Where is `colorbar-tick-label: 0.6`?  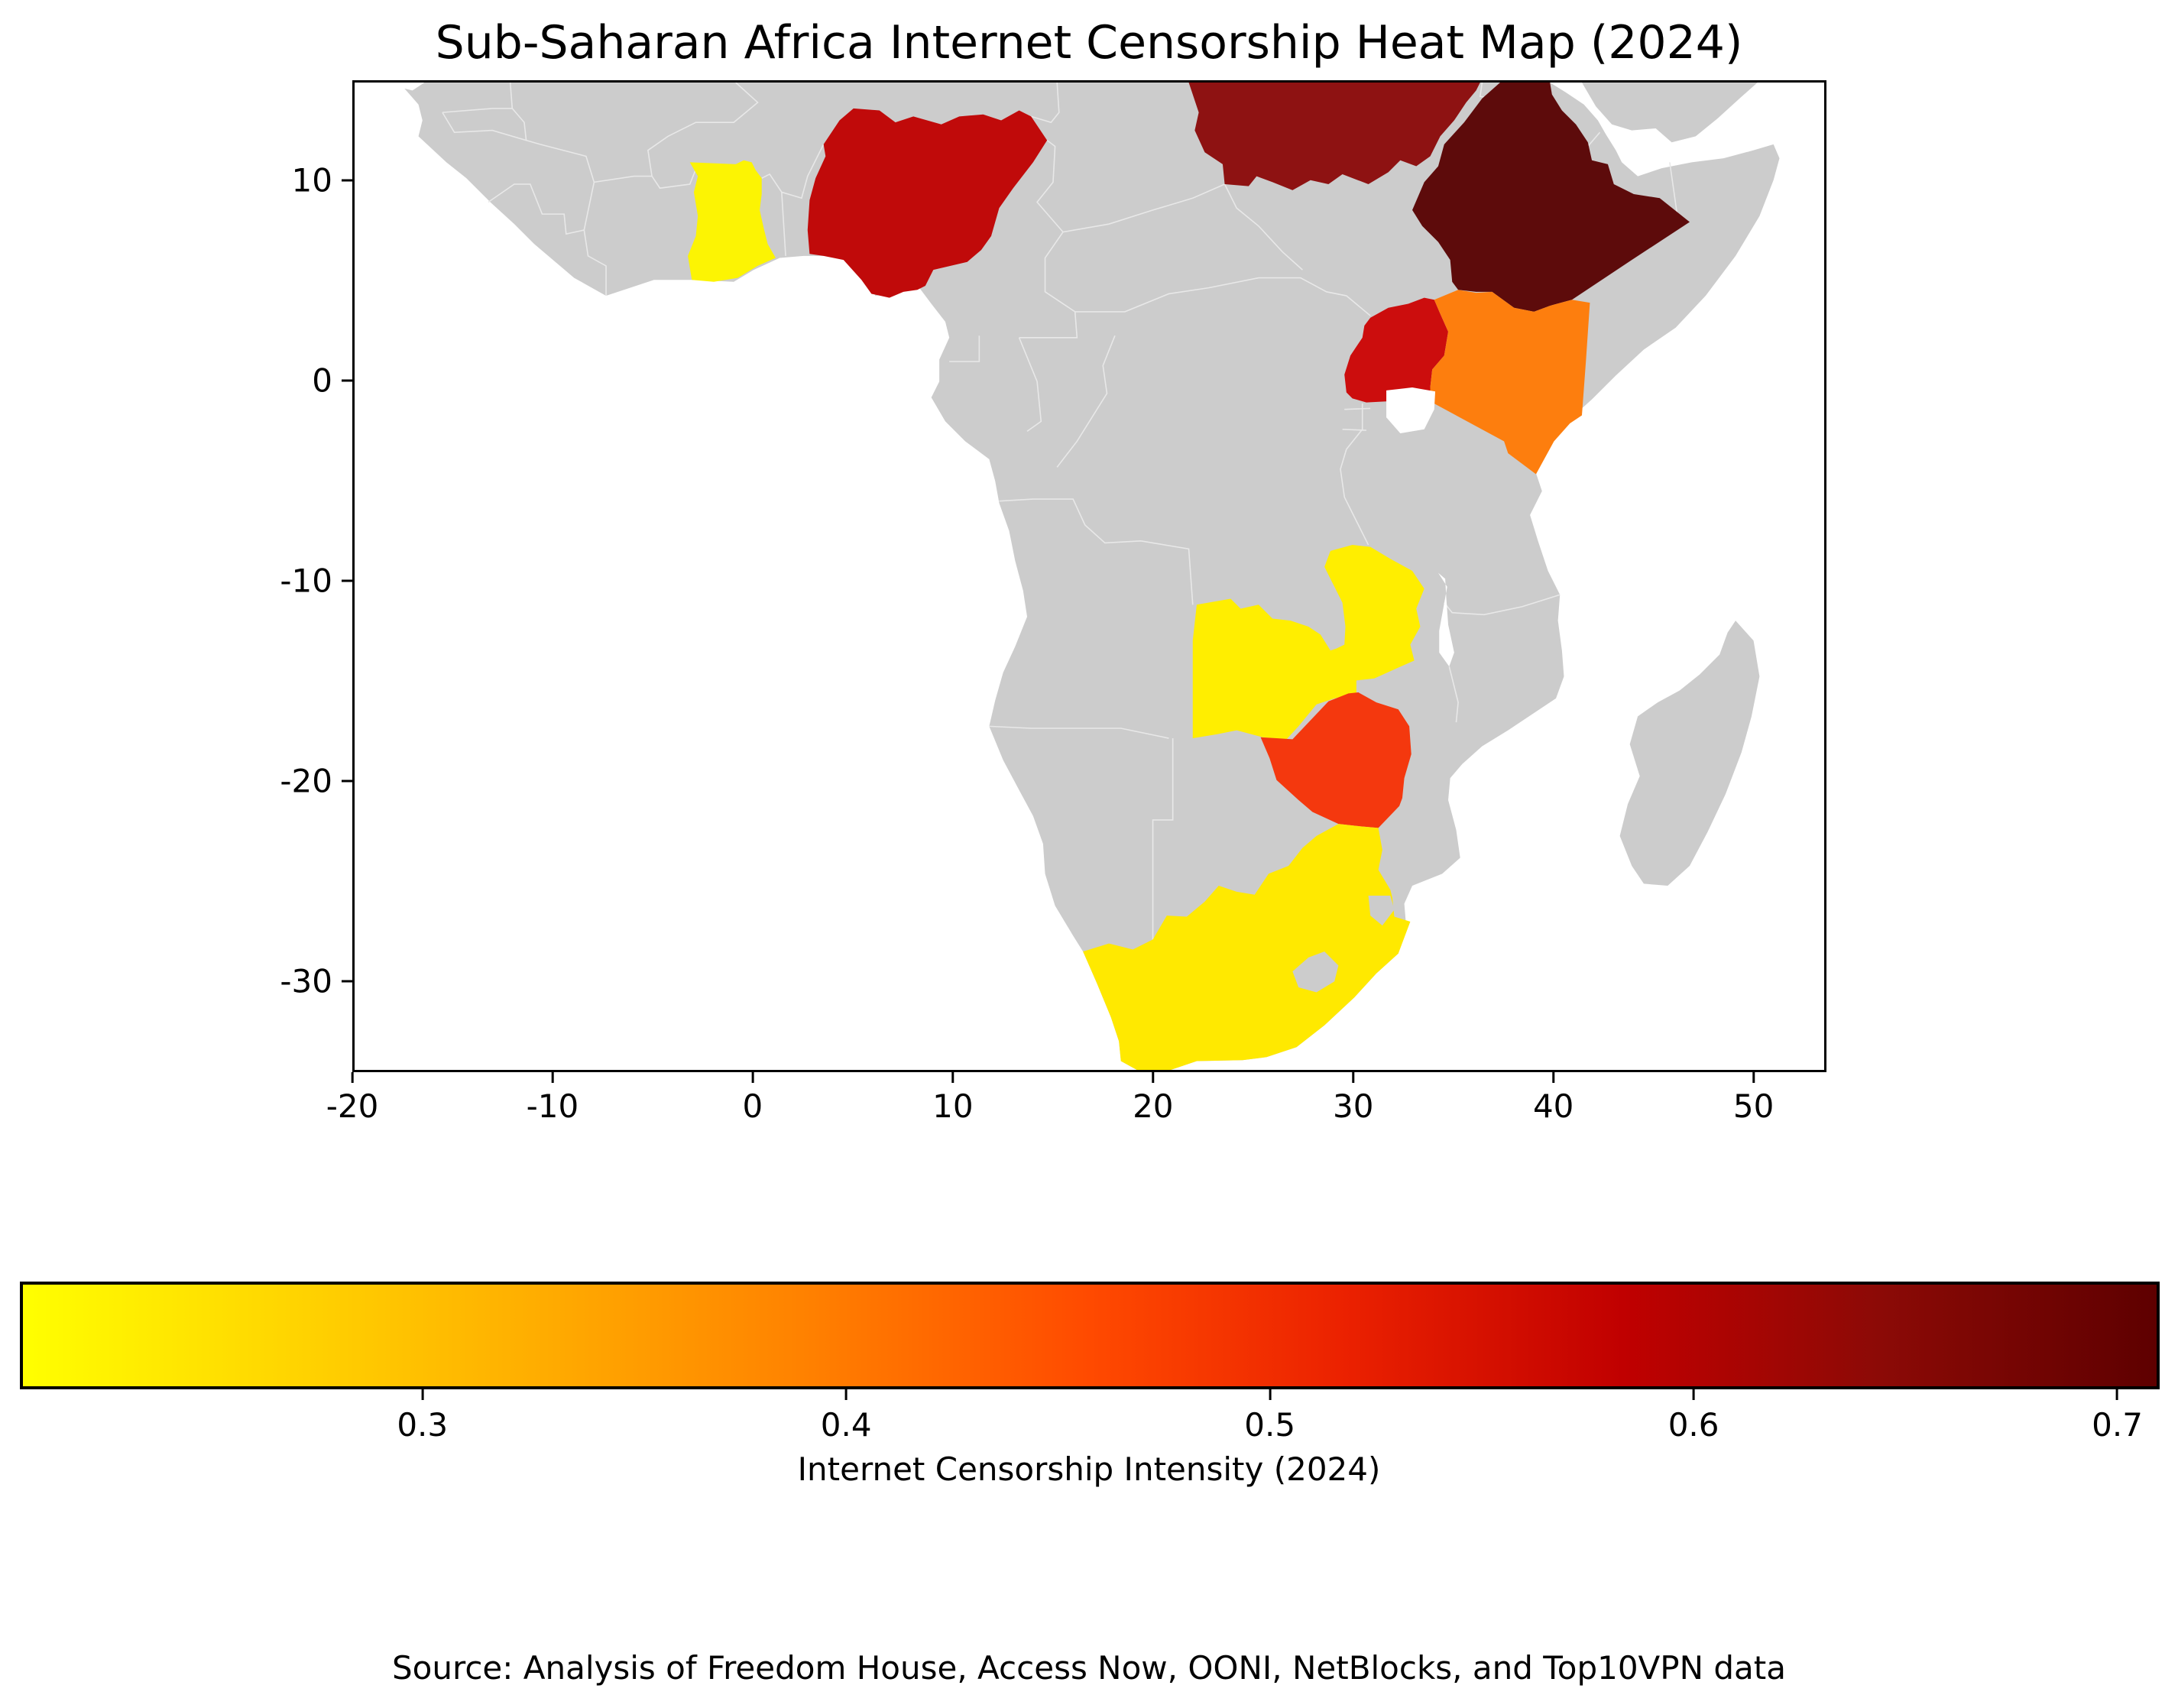
colorbar-tick-label: 0.6 is located at coordinates (1694, 1425).